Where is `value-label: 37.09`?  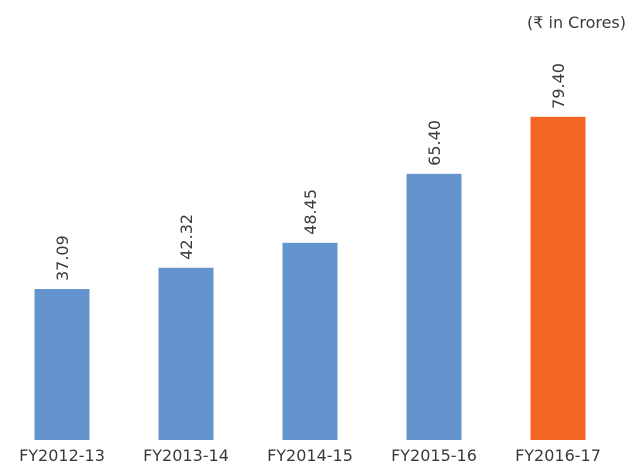
value-label: 37.09 is located at coordinates (62, 258).